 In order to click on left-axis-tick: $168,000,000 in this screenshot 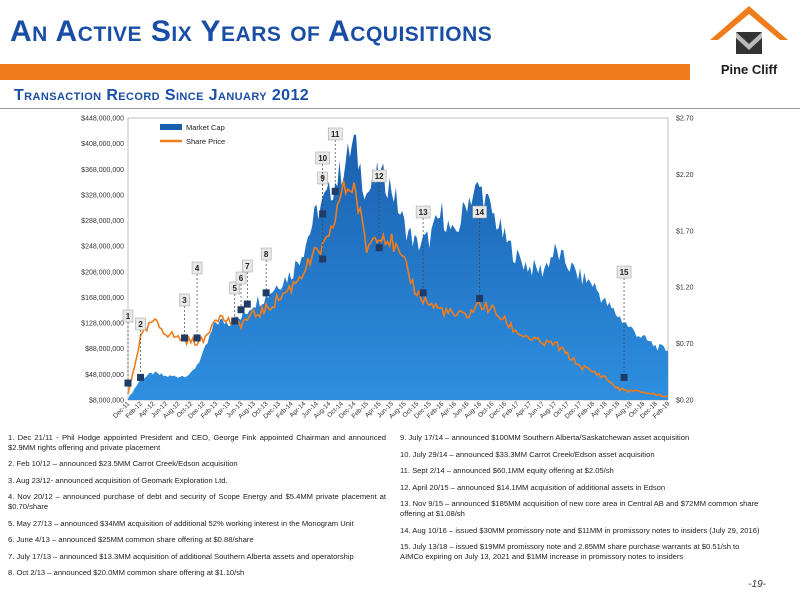, I will do `click(102, 298)`.